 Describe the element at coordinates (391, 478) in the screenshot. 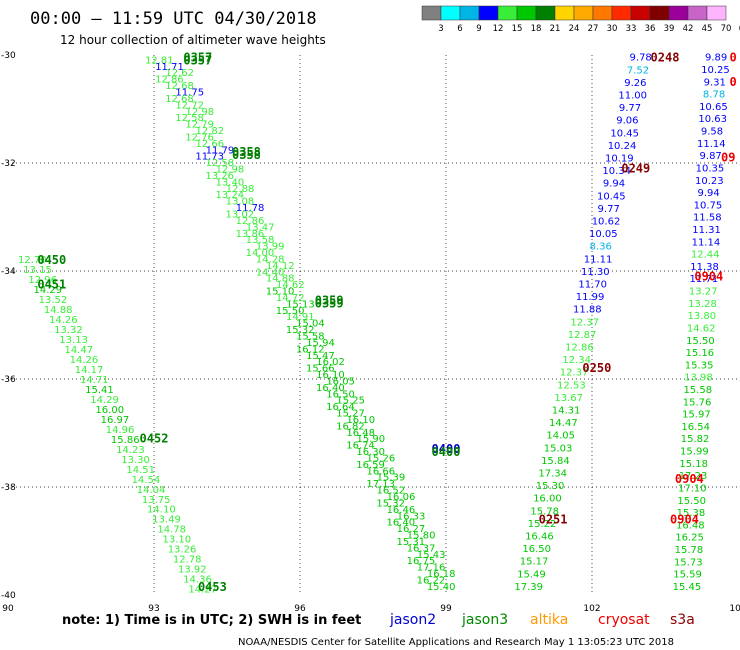

I see `wave-height-label: 15.39` at that location.